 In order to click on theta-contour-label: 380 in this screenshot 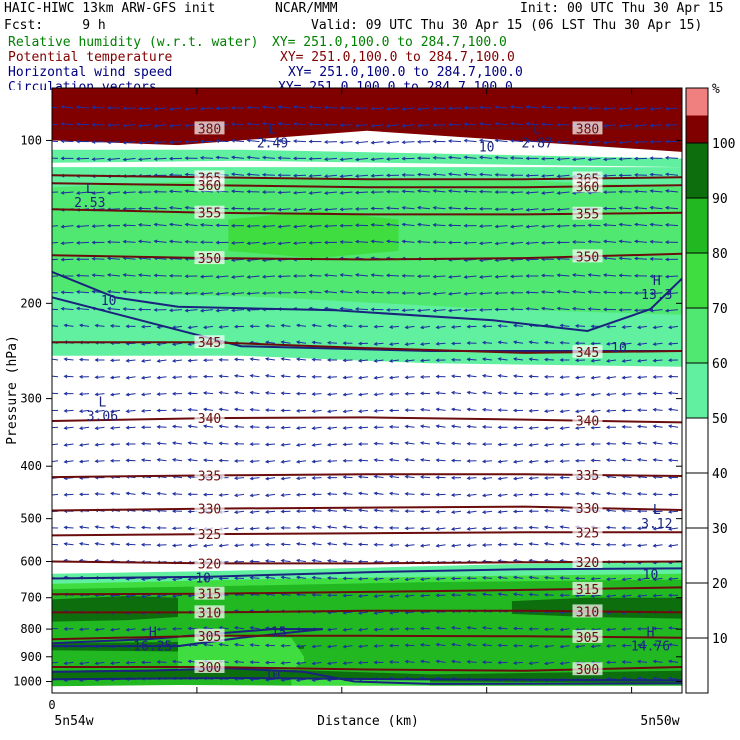, I will do `click(209, 129)`.